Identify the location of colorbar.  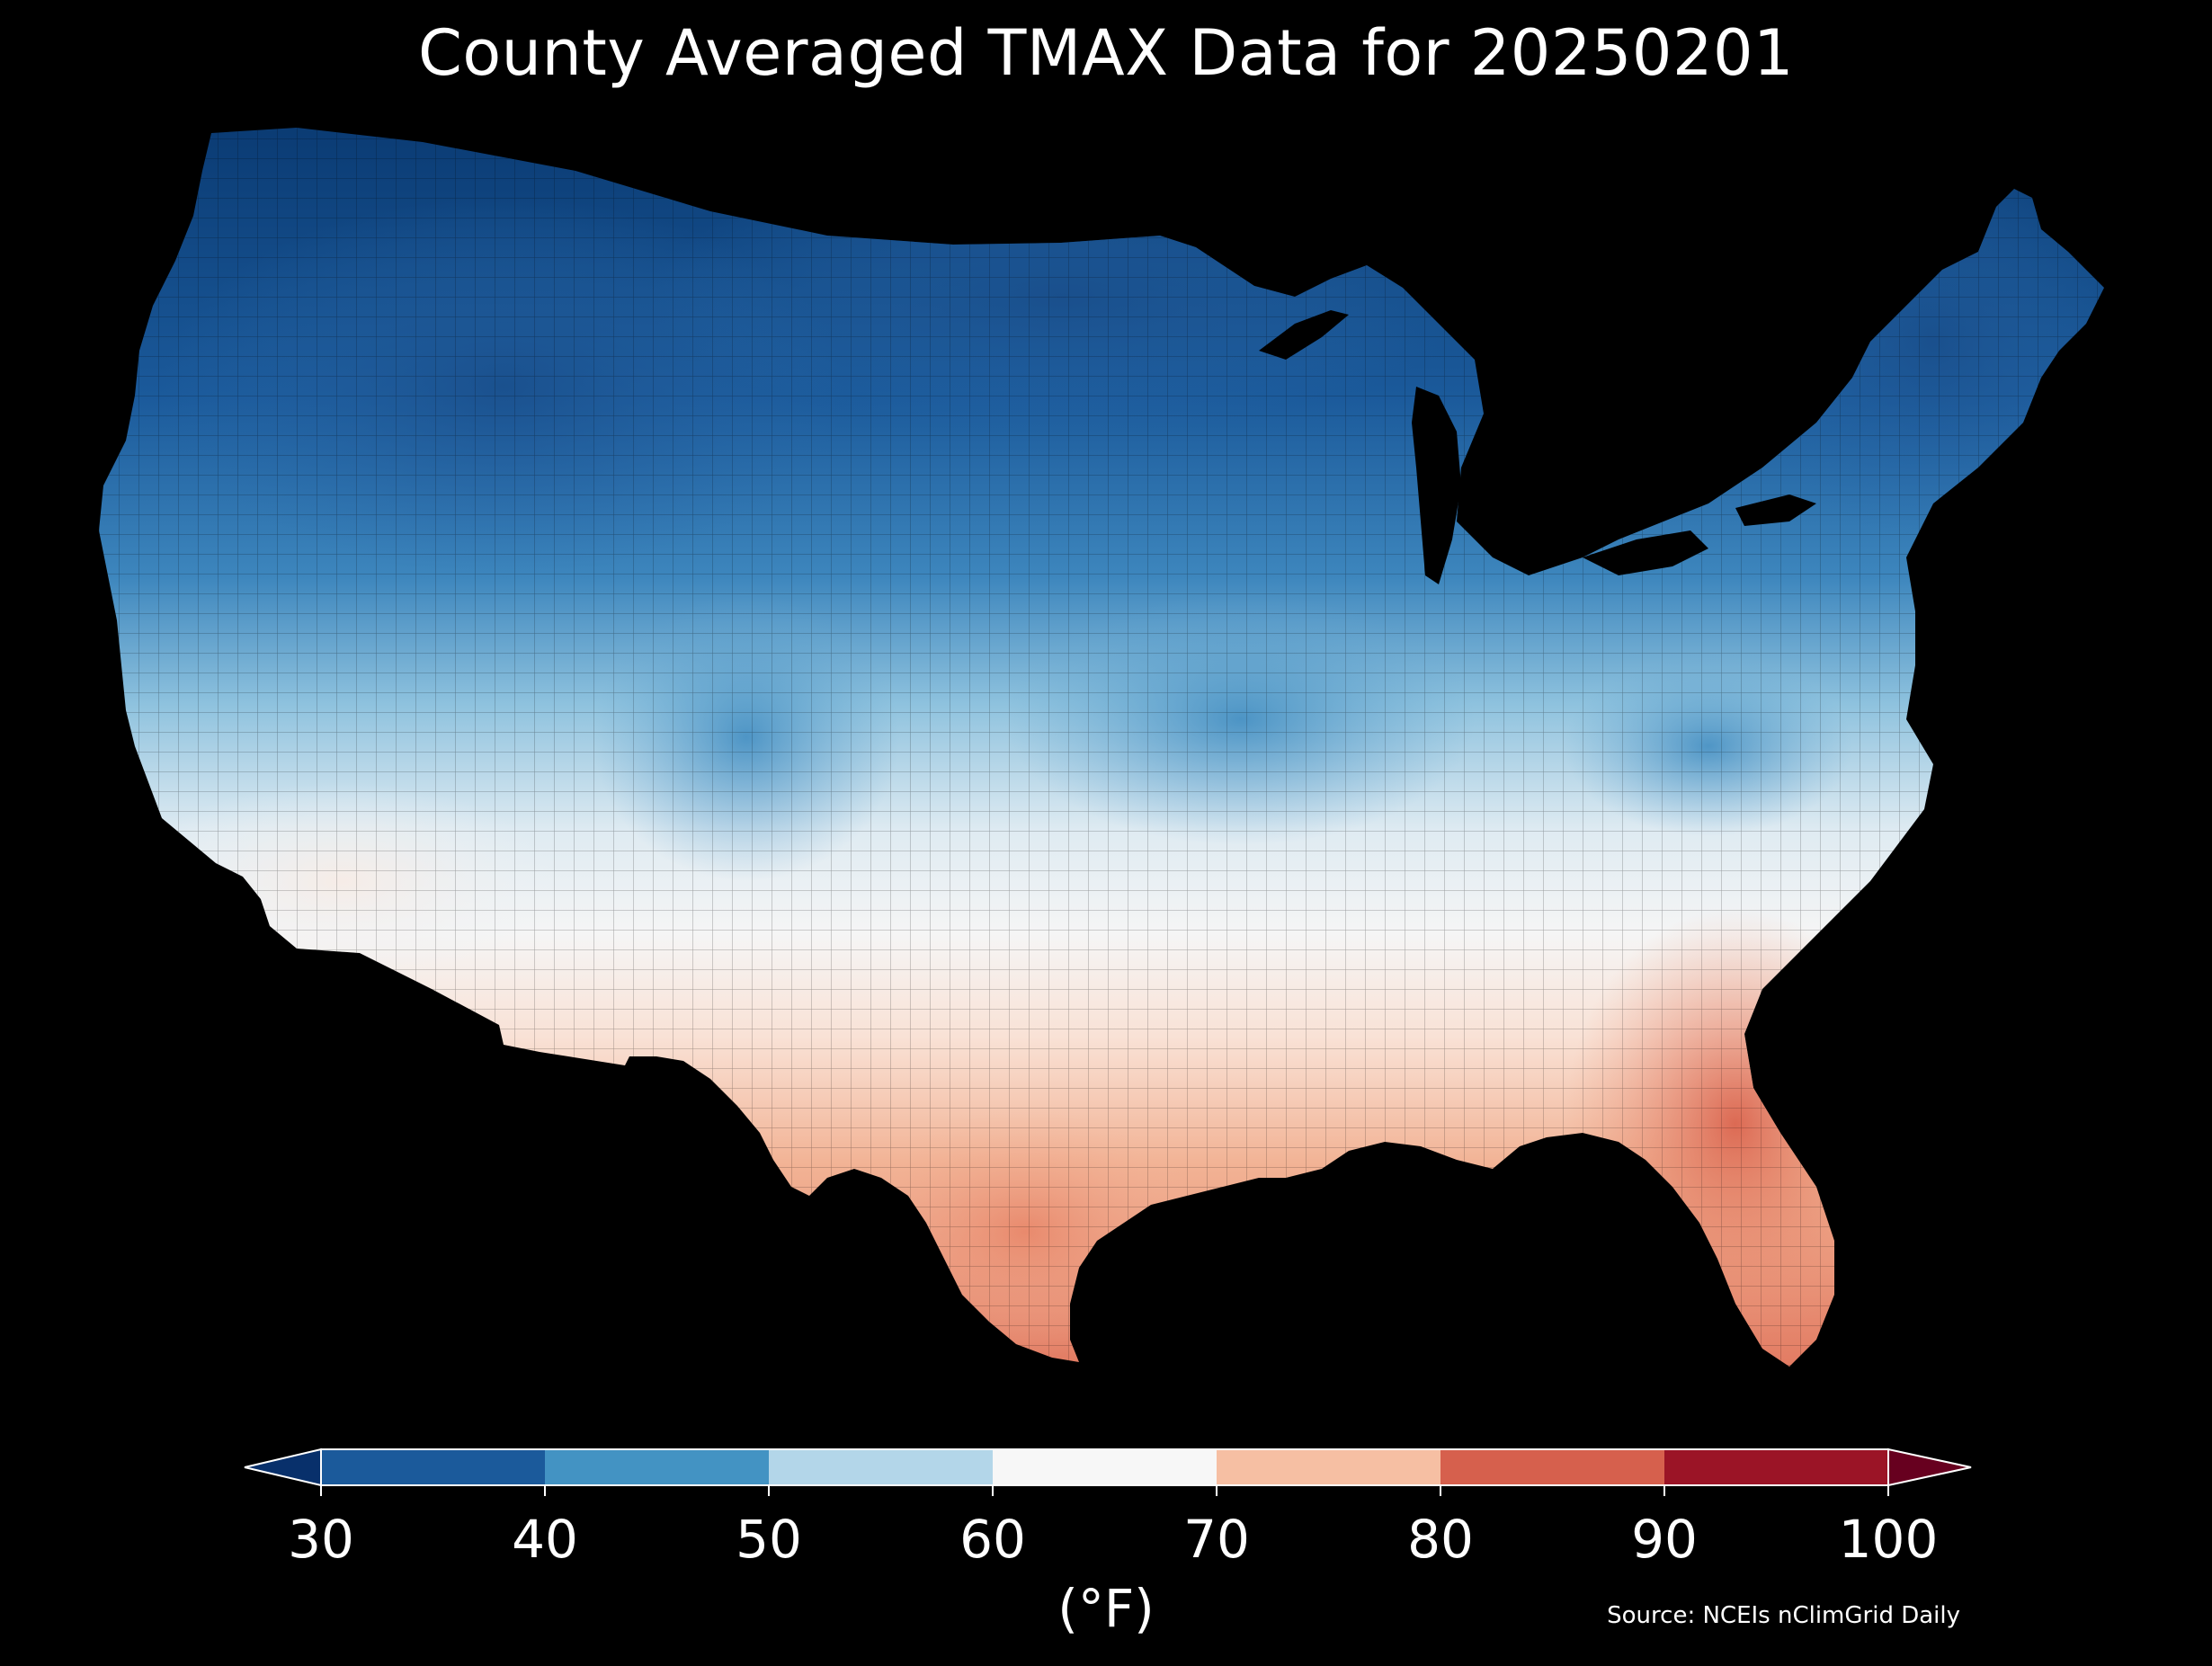
(1108, 1472).